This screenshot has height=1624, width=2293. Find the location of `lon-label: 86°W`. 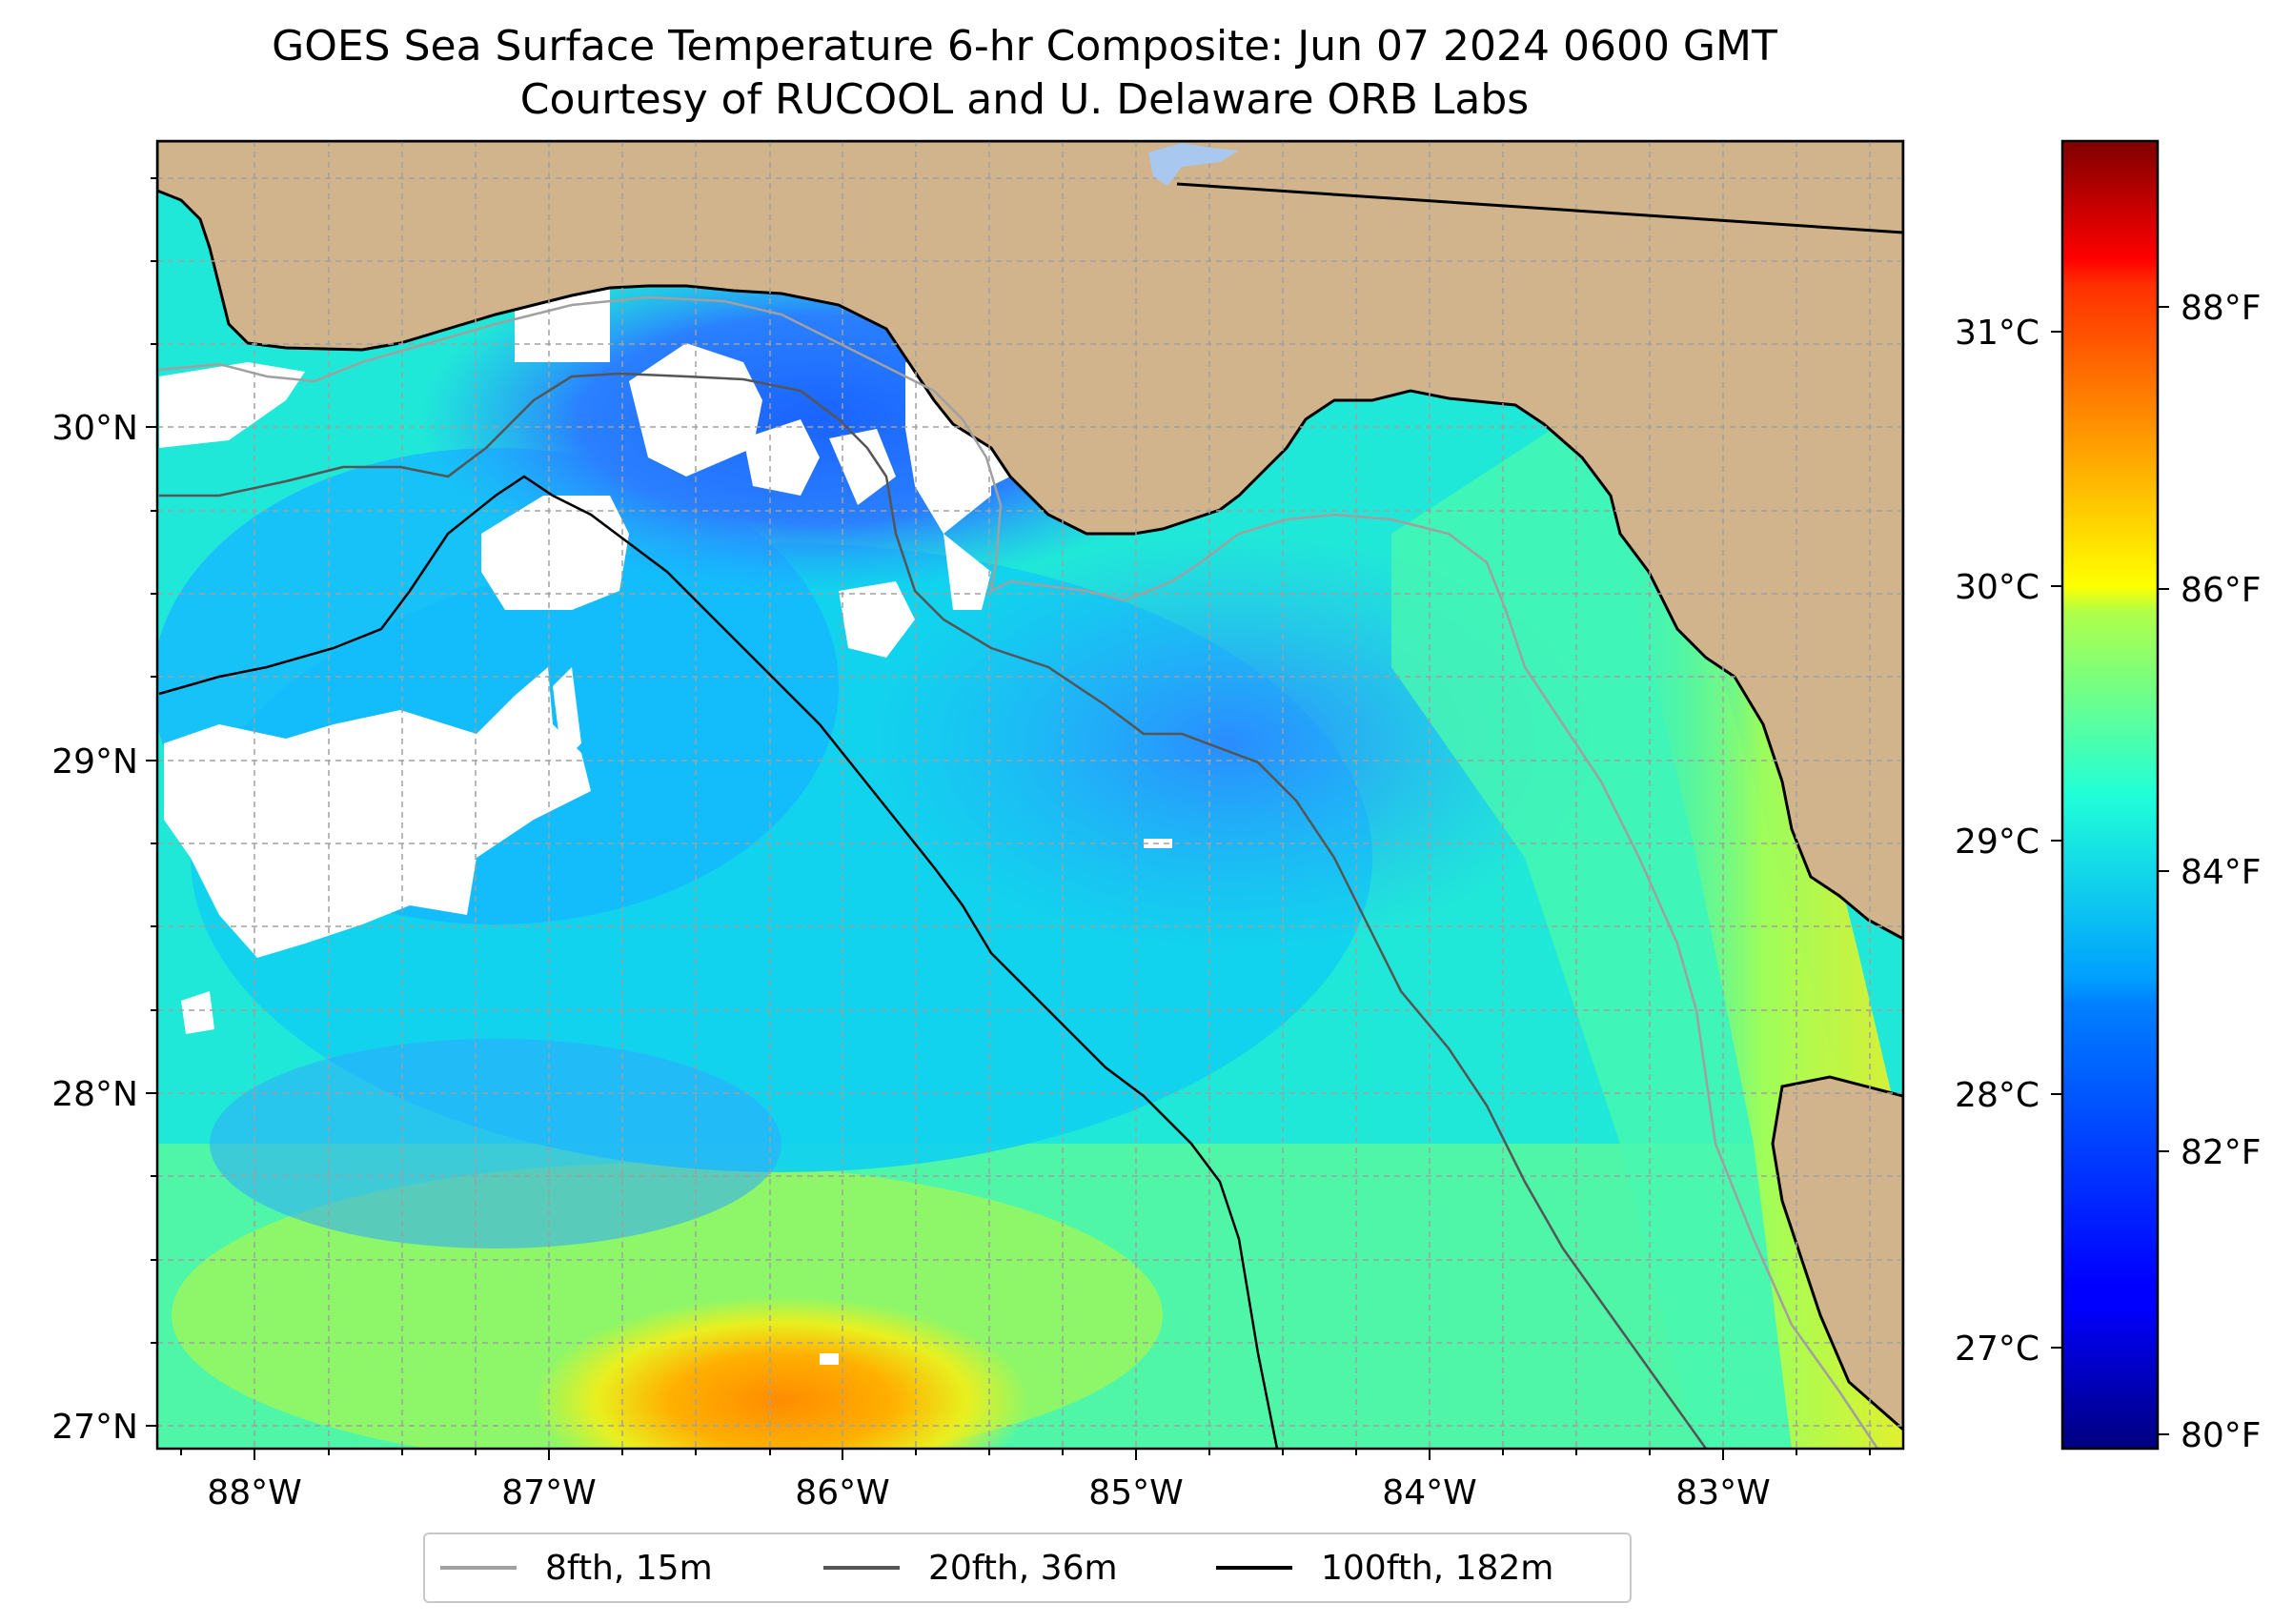

lon-label: 86°W is located at coordinates (842, 1492).